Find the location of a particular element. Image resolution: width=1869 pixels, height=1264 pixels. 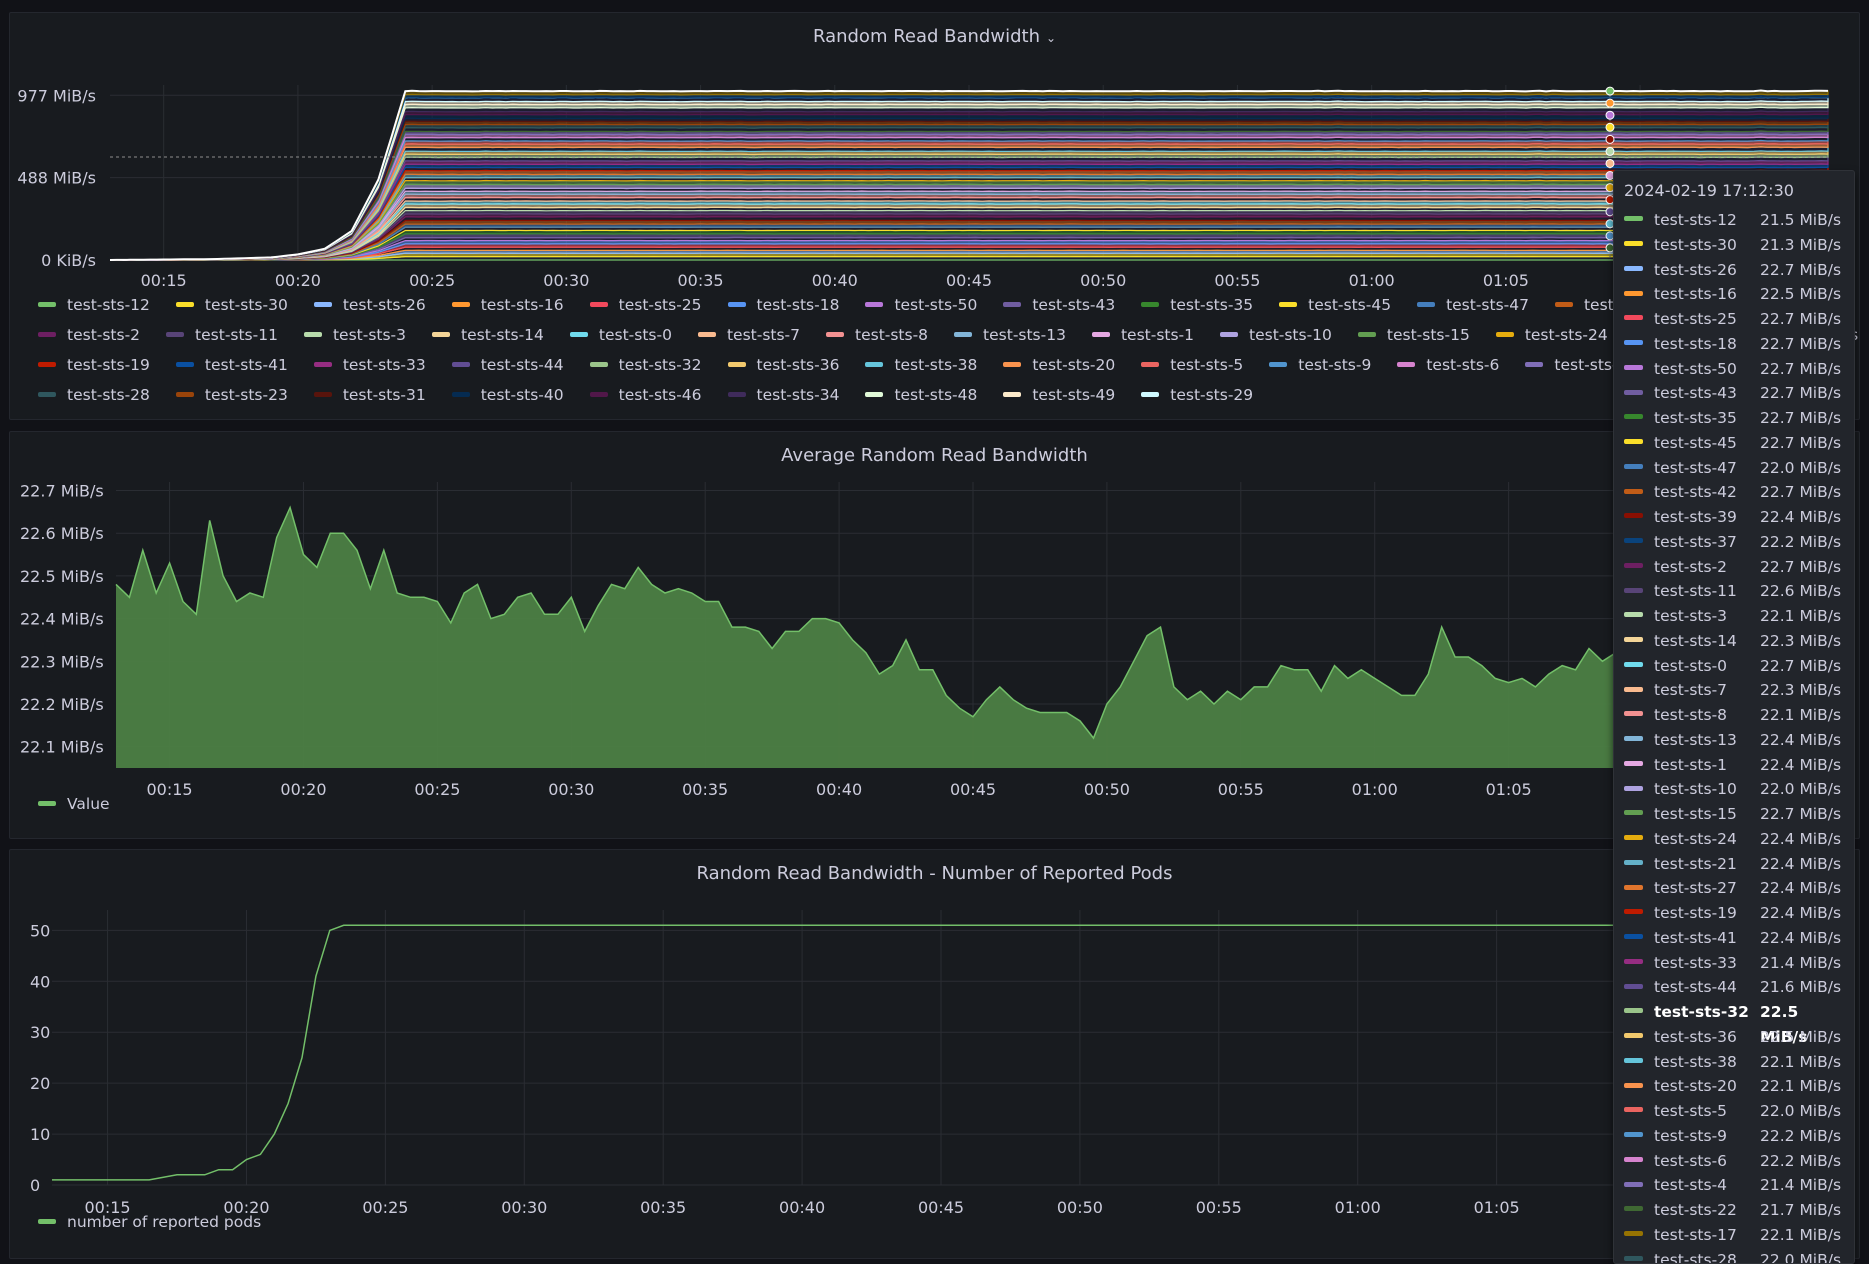

legend-label: test-sts-25 is located at coordinates (660, 305).